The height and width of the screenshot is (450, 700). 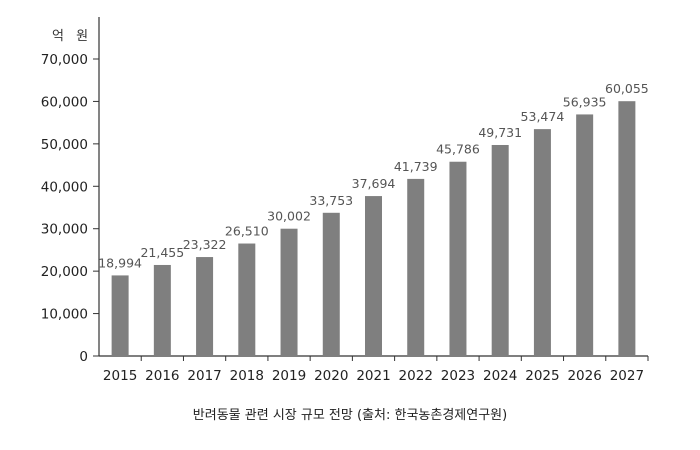 I want to click on y-tick-label: 70,000, so click(x=64, y=60).